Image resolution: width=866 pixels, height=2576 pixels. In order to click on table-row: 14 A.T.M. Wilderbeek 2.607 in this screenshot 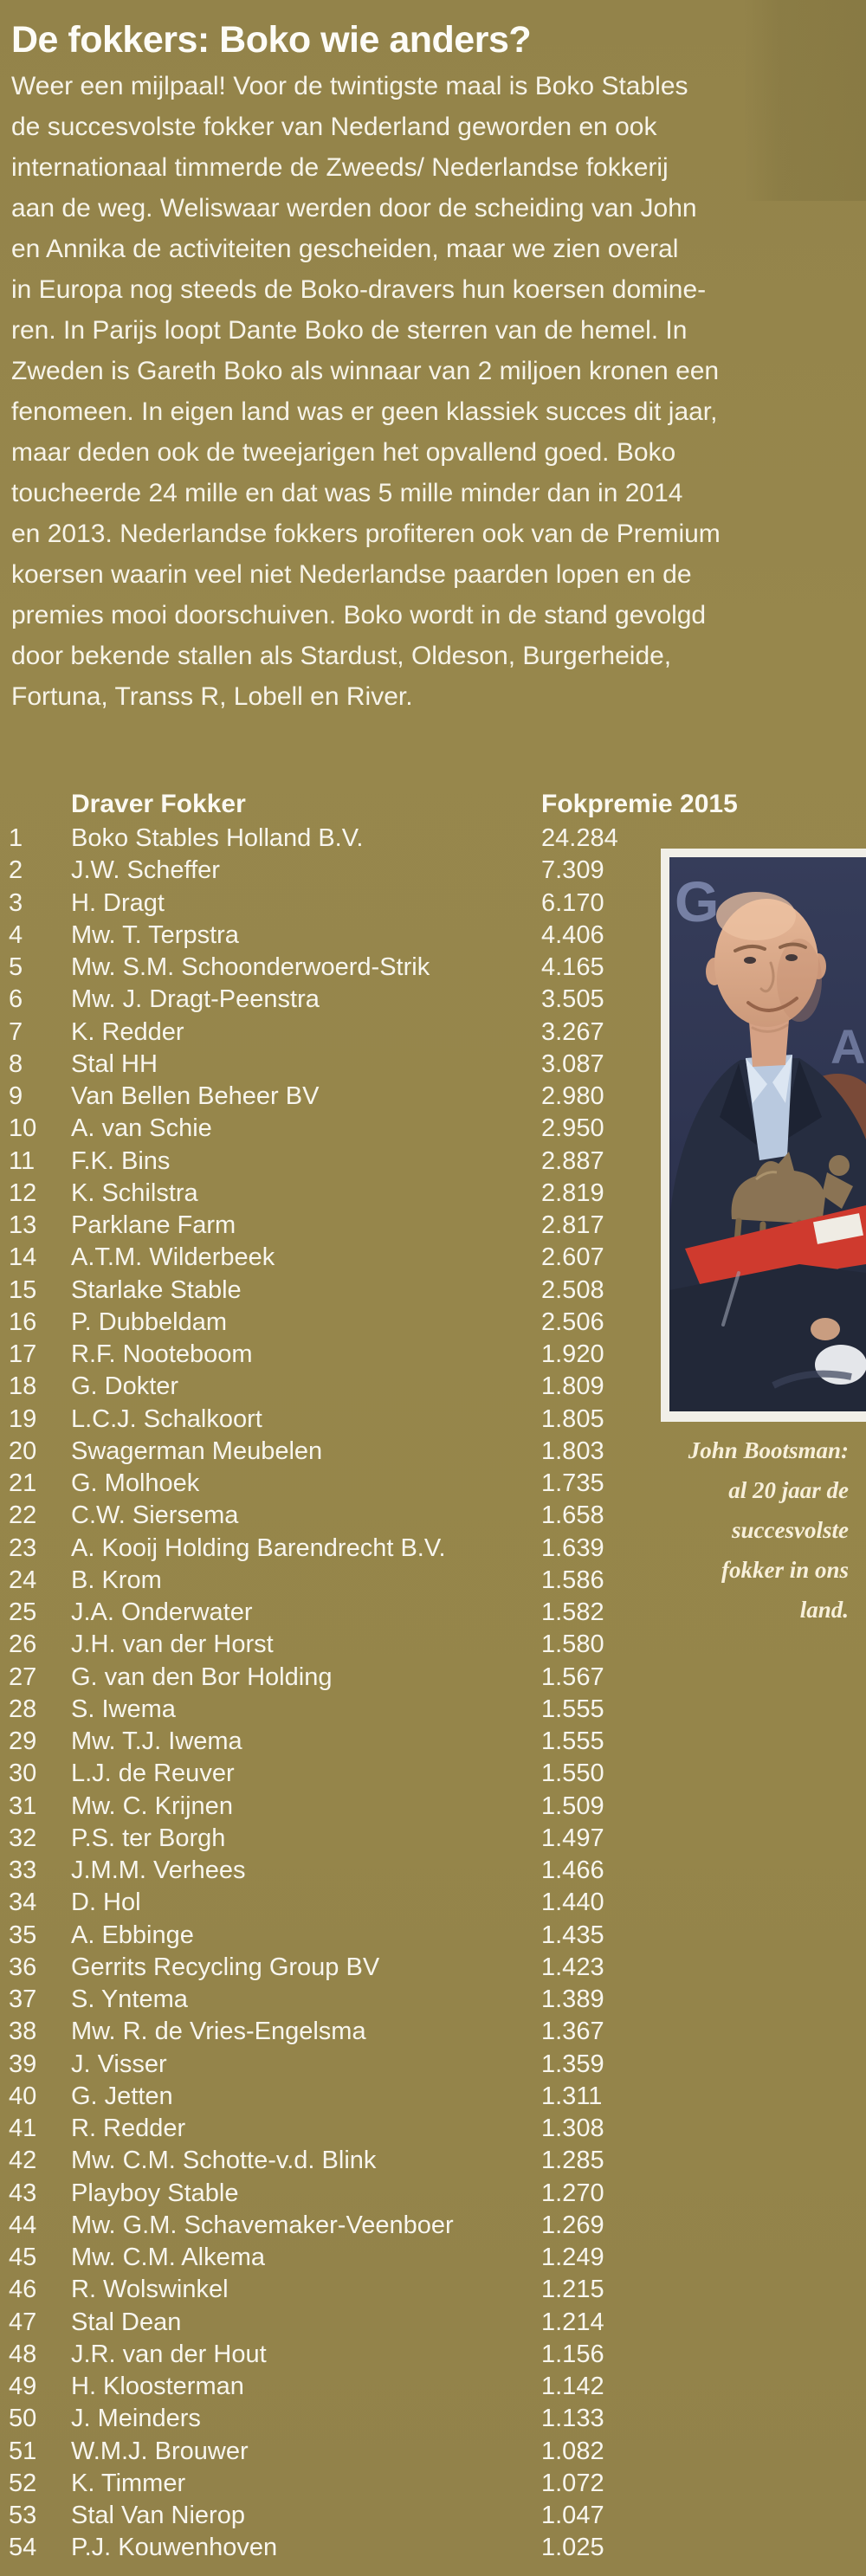, I will do `click(435, 1258)`.